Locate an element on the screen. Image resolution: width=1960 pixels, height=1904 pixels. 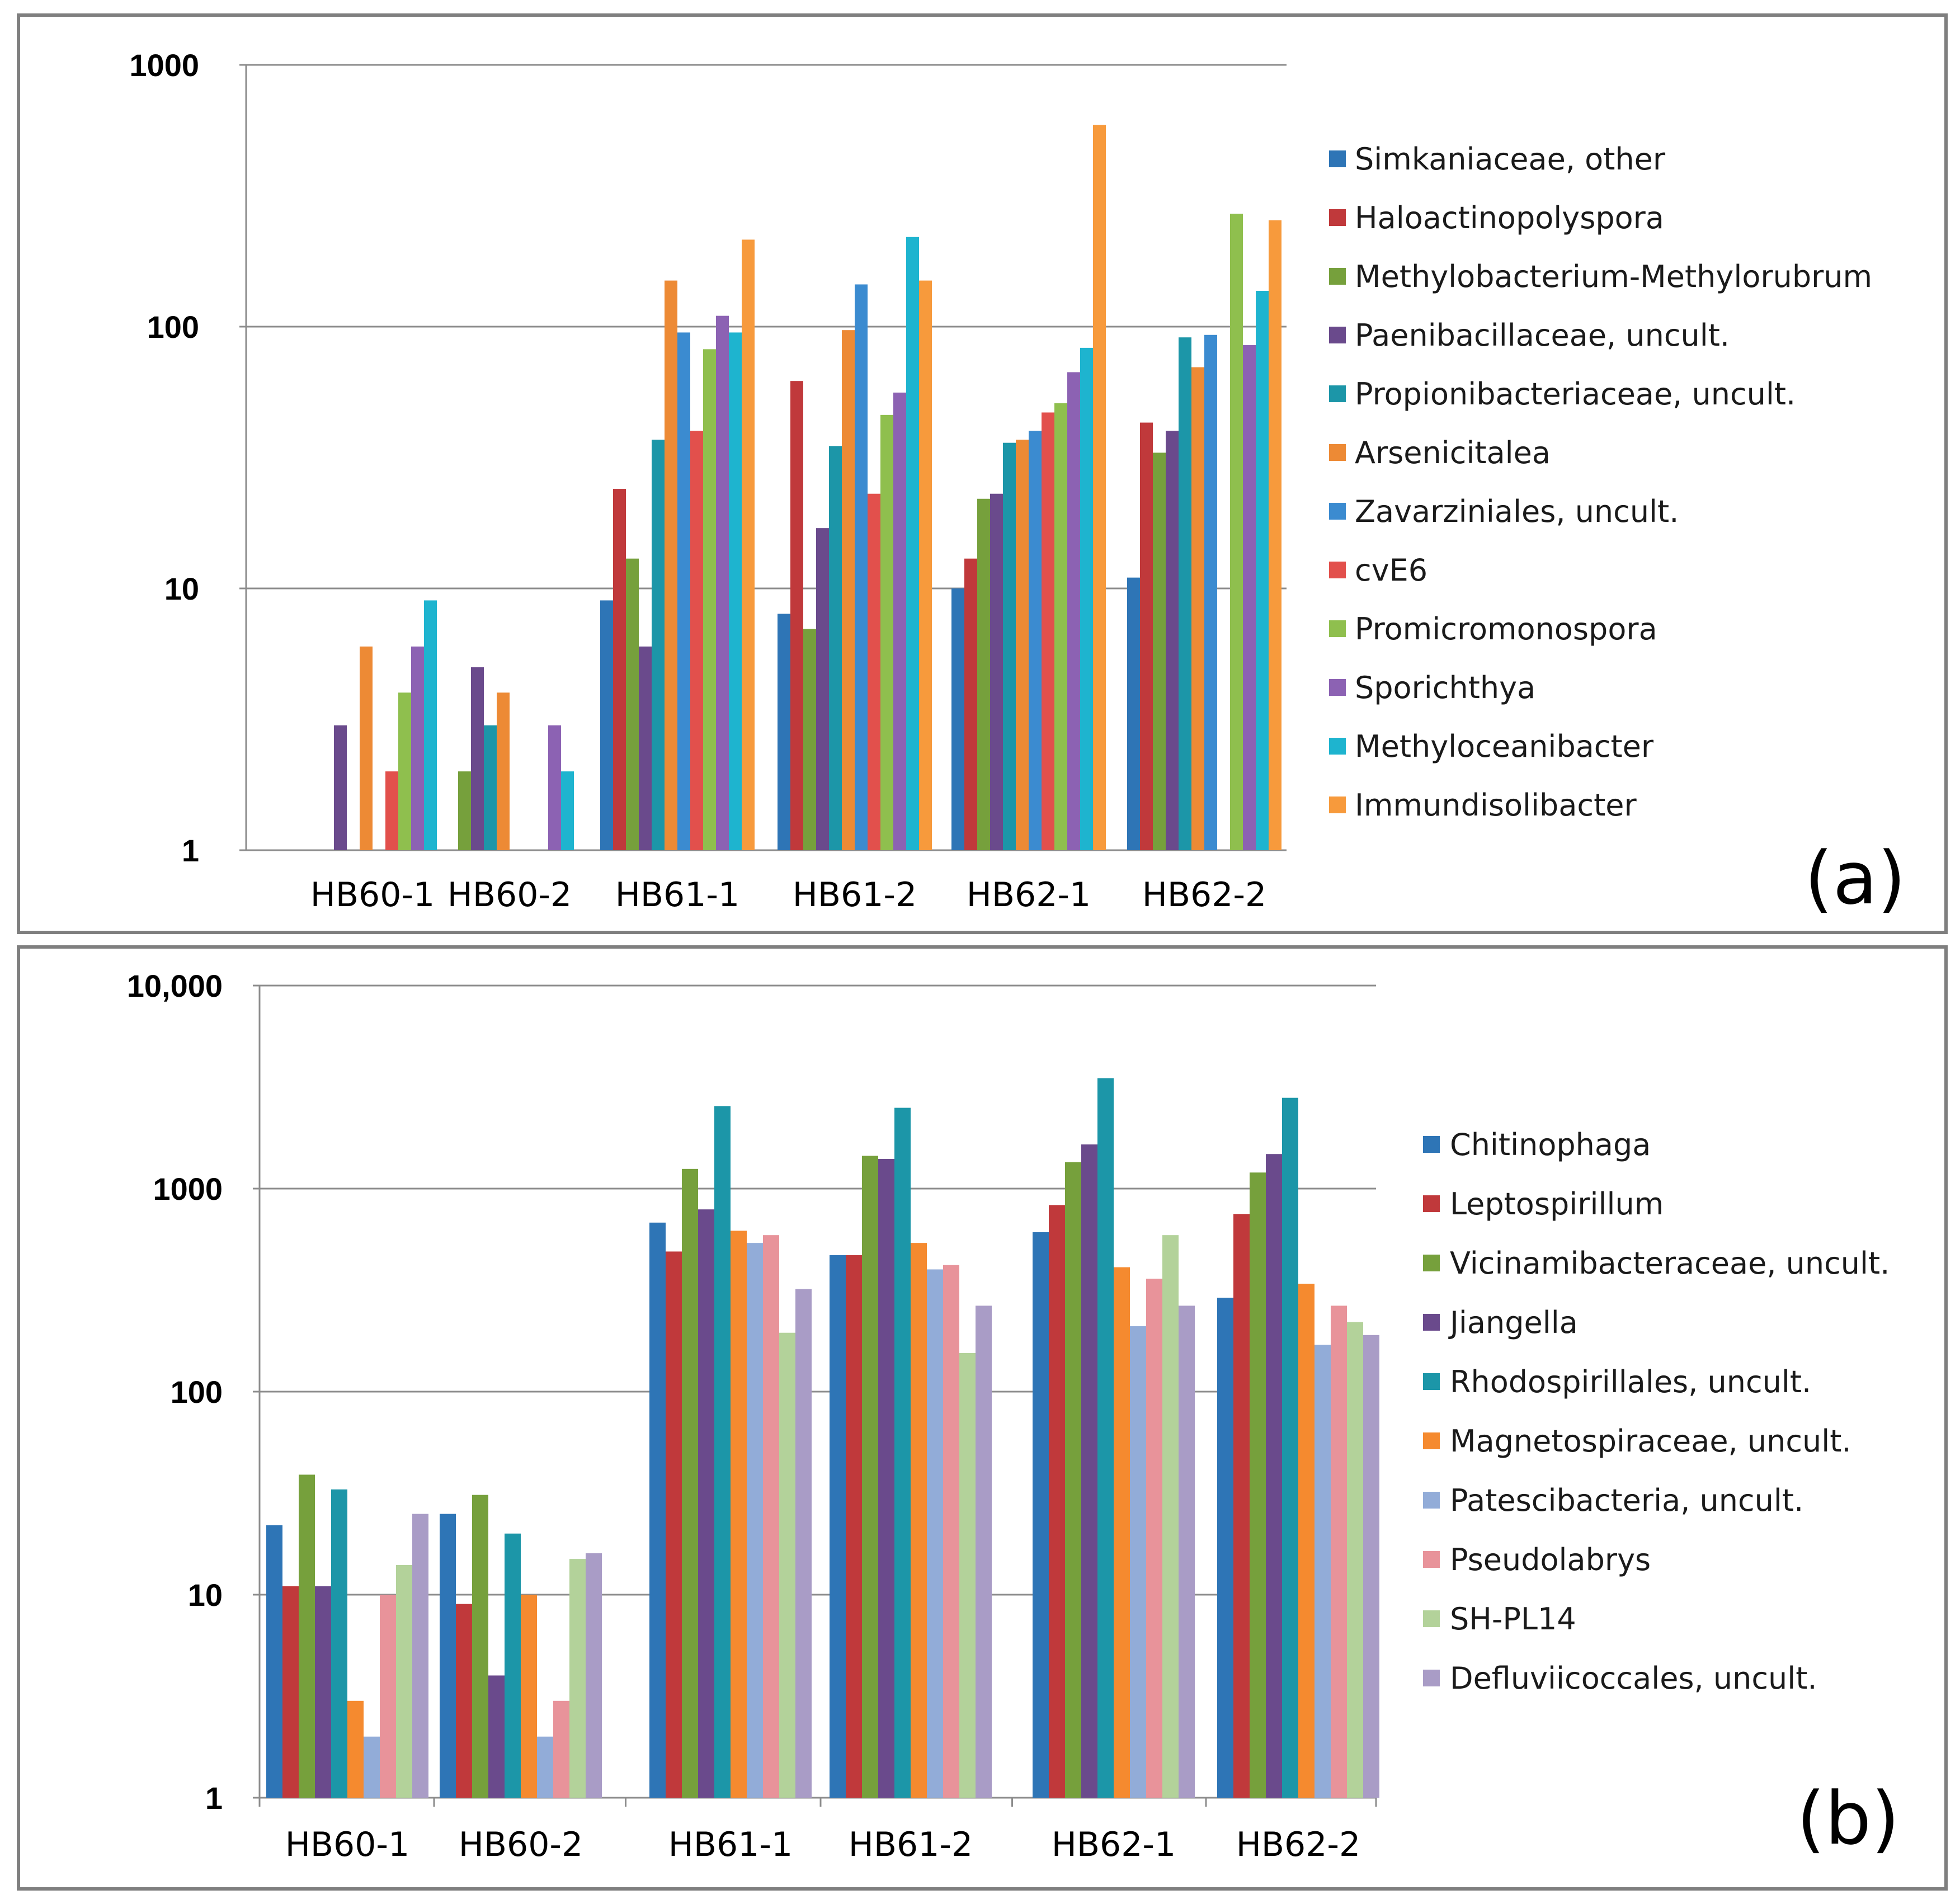
bar-patescibacteria-uncult--hb62-2 is located at coordinates (1322, 1571).